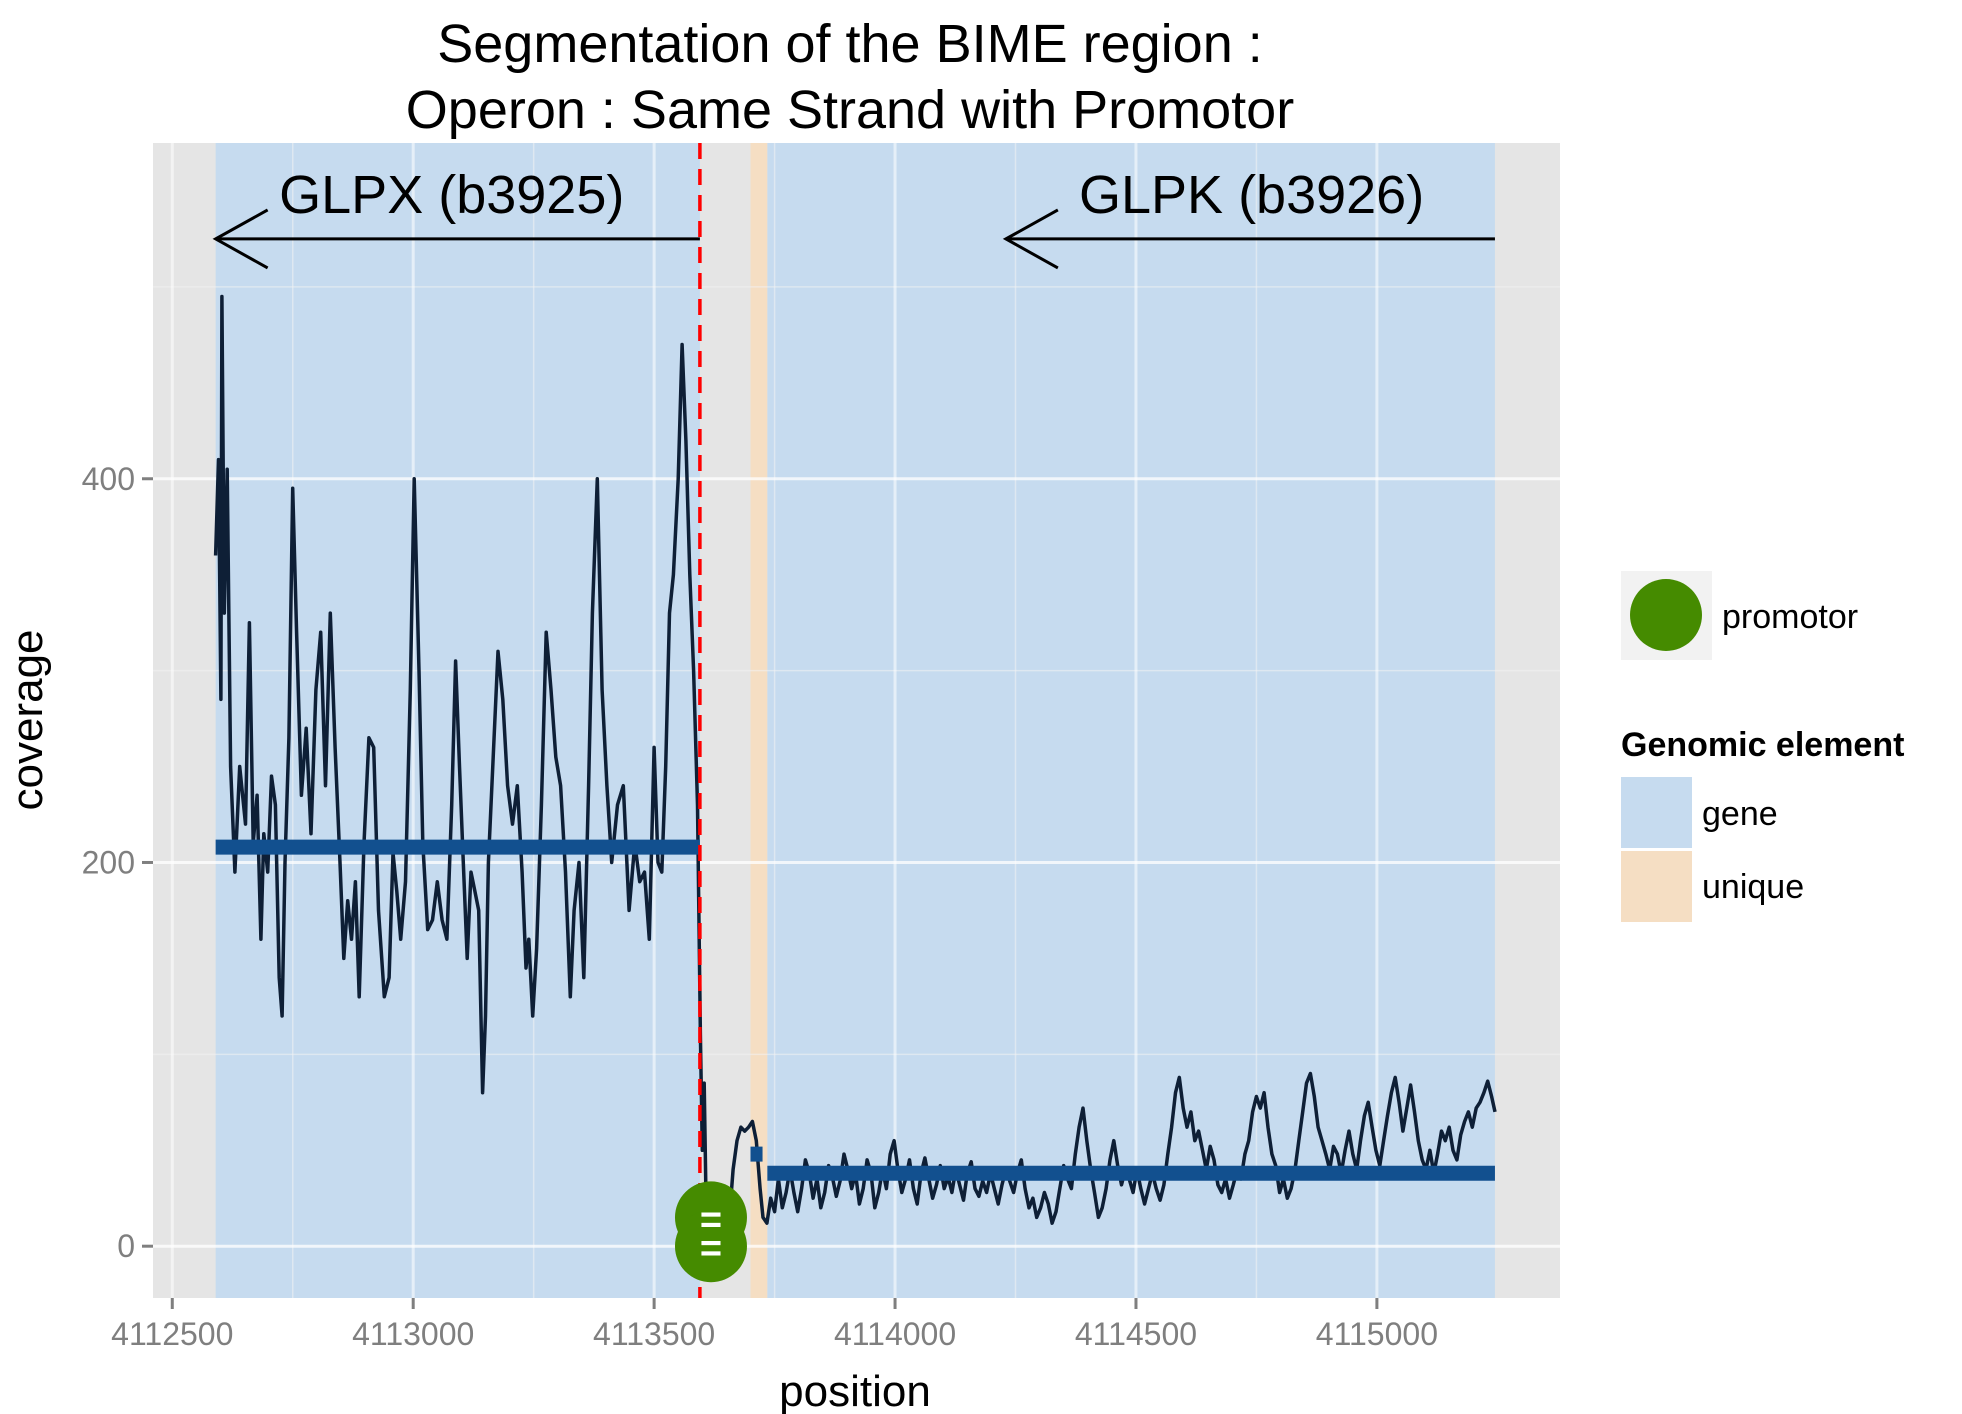 This screenshot has height=1414, width=1962. Describe the element at coordinates (1656, 886) in the screenshot. I see `legend-unique-key` at that location.